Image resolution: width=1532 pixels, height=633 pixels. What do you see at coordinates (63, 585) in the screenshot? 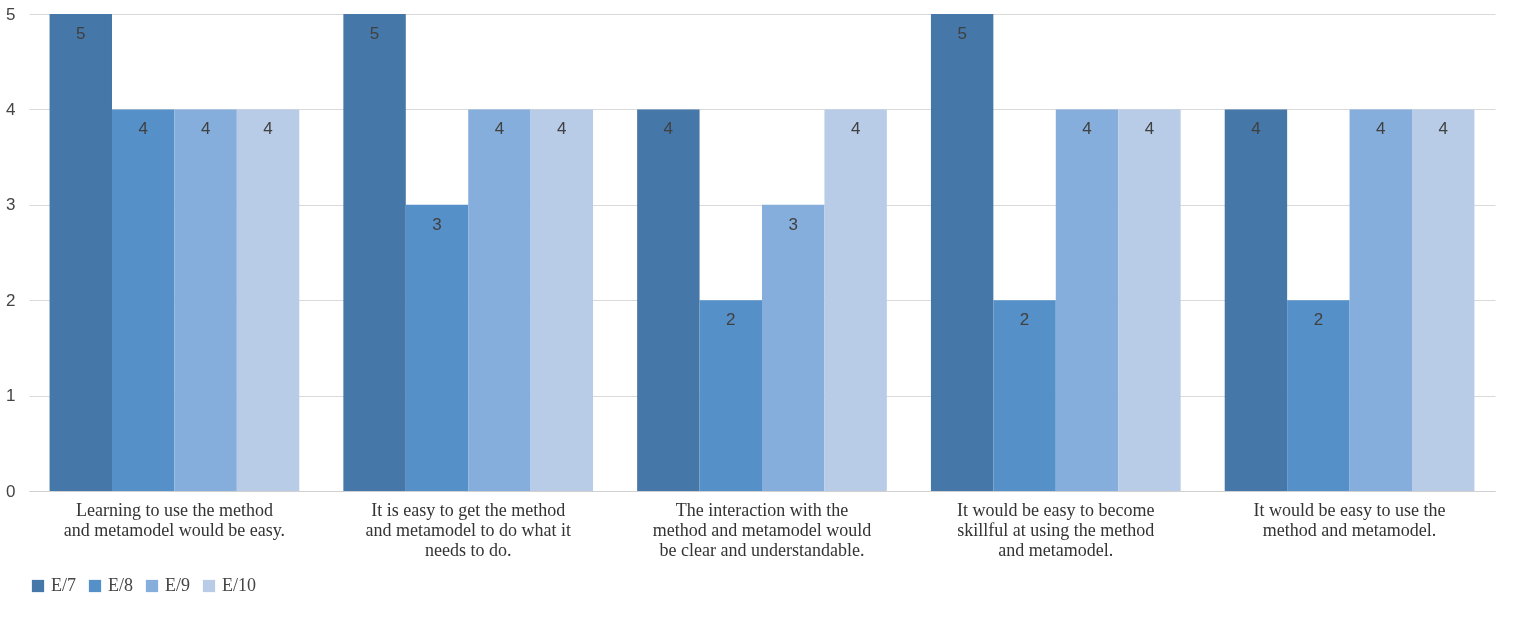
I see `legend-label: E/7` at bounding box center [63, 585].